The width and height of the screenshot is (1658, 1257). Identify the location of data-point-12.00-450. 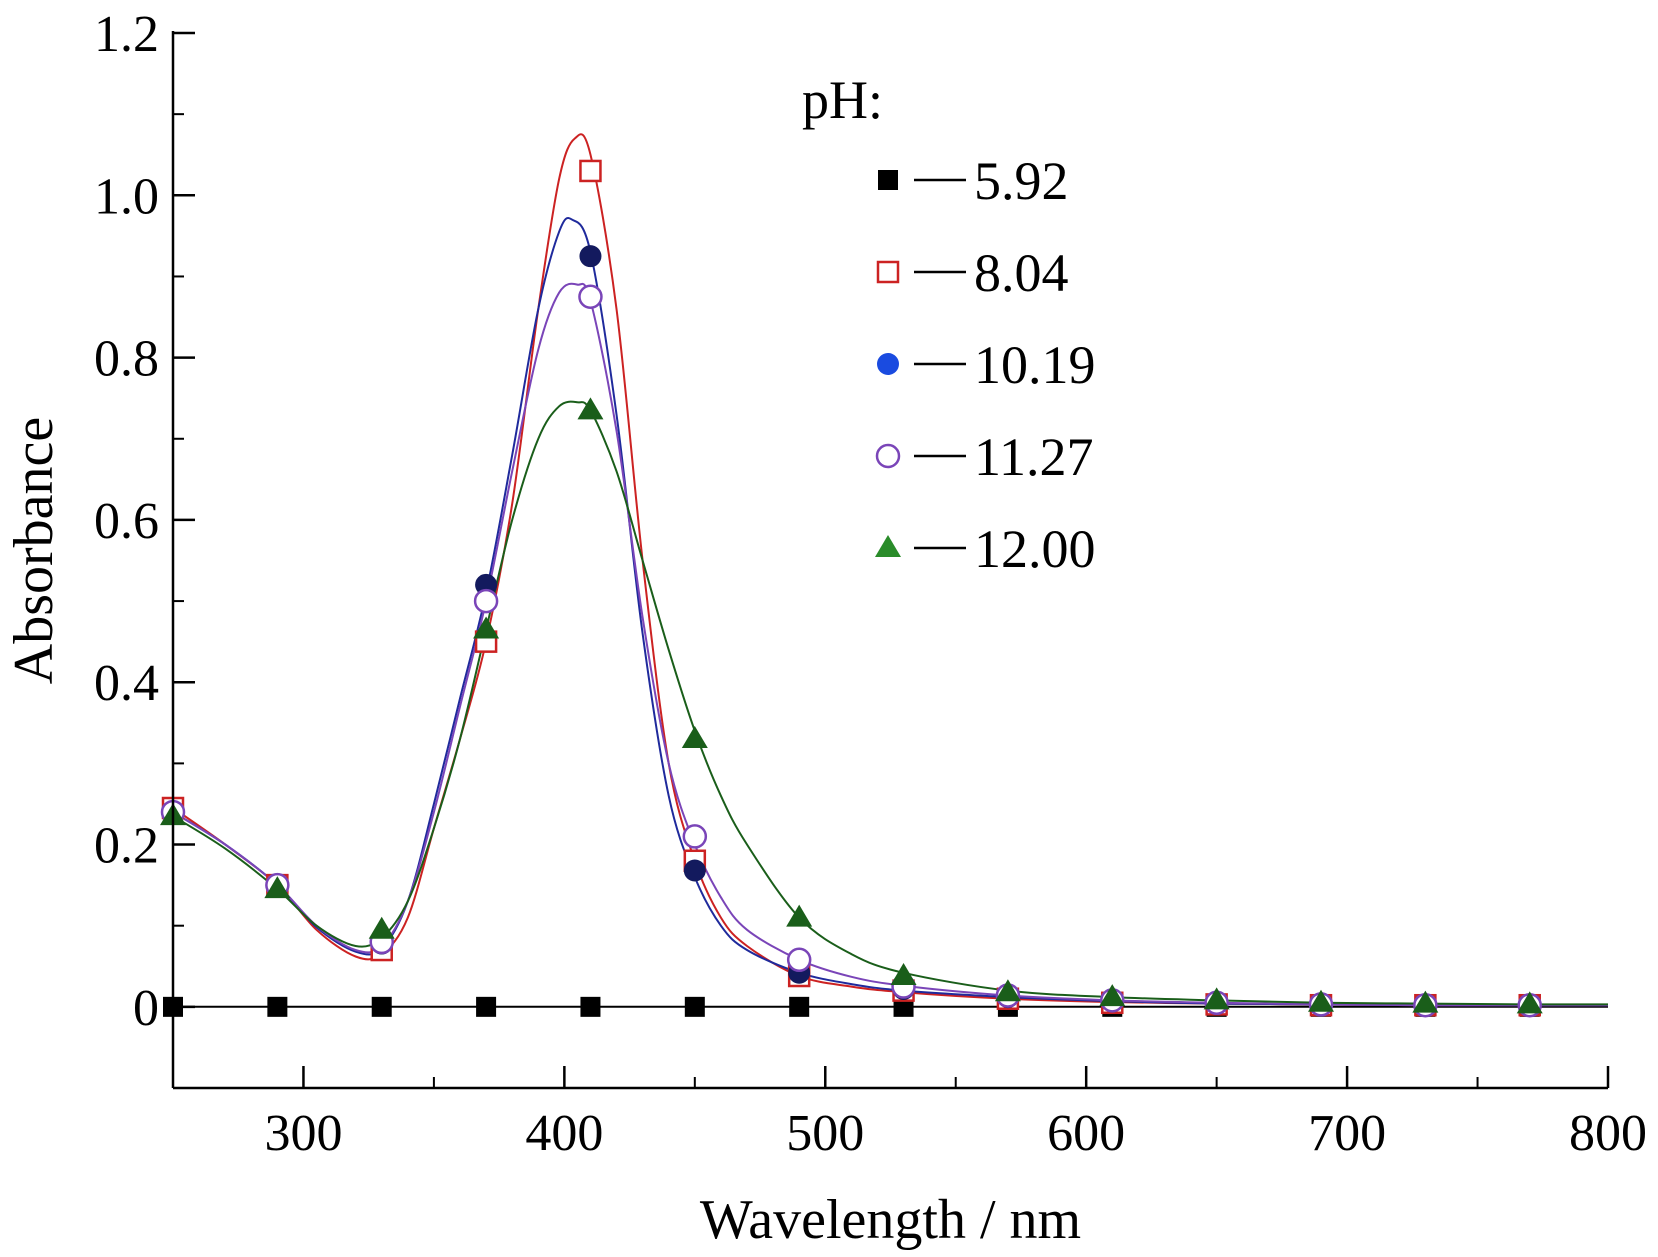
(694, 737).